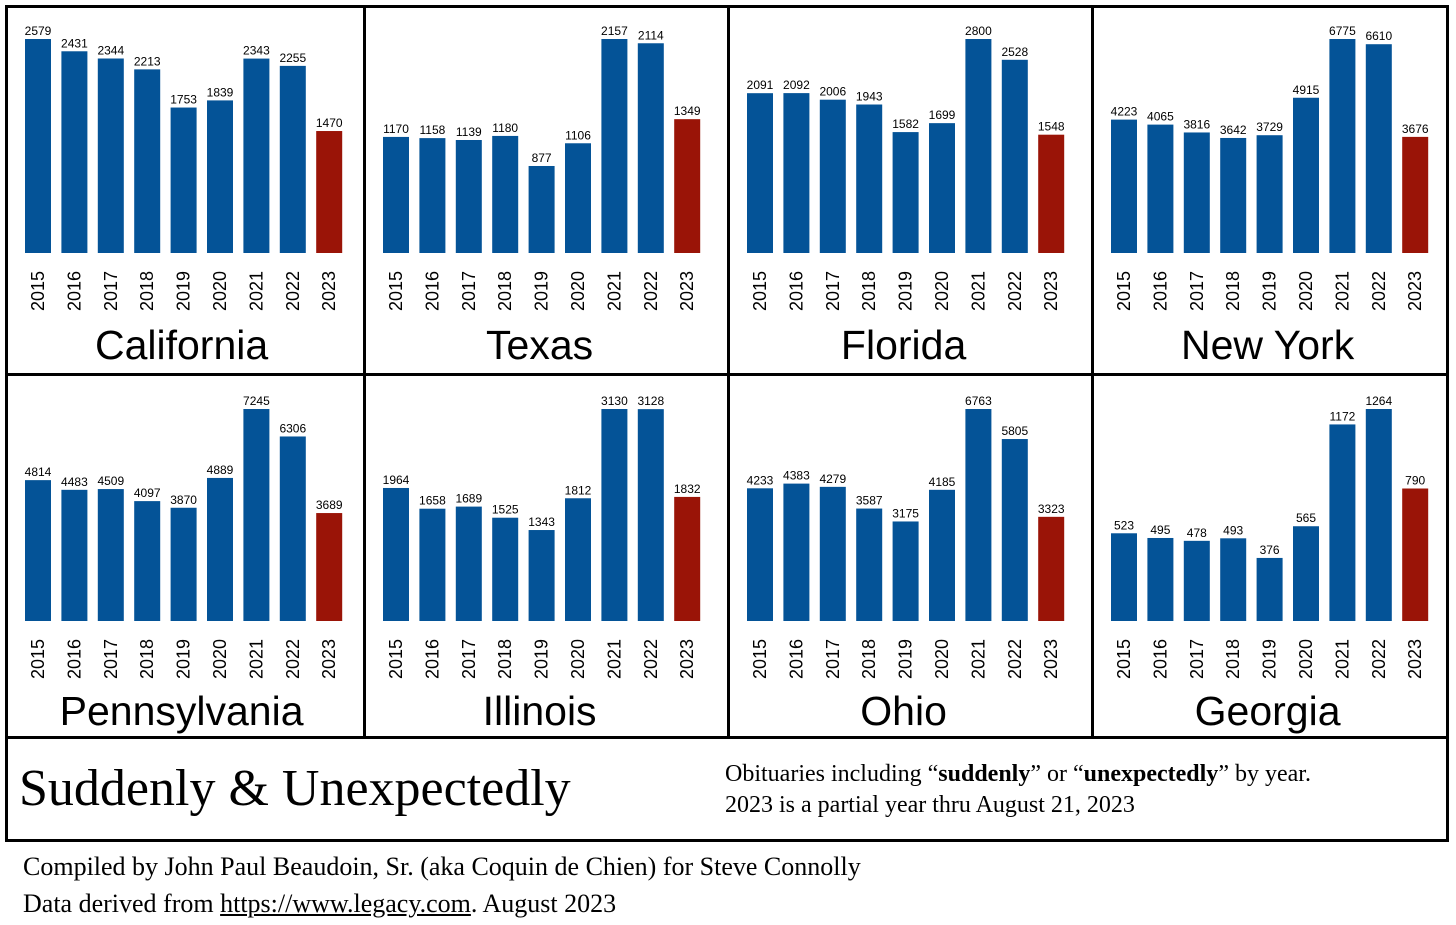  Describe the element at coordinates (832, 774) in the screenshot. I see `description-prefix: Obituaries including “` at that location.